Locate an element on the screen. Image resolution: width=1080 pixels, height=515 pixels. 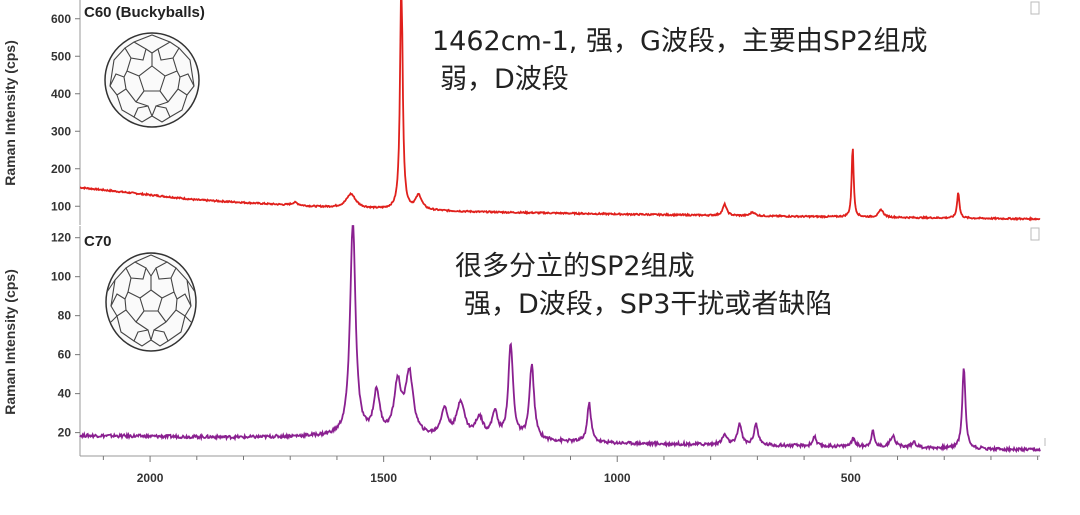
x-tick-label: 2000 is located at coordinates (150, 478).